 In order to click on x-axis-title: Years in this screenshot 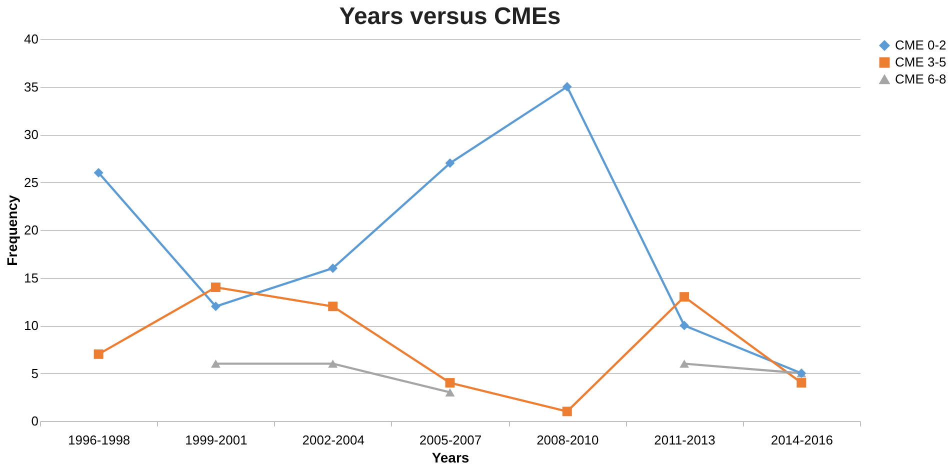, I will do `click(451, 458)`.